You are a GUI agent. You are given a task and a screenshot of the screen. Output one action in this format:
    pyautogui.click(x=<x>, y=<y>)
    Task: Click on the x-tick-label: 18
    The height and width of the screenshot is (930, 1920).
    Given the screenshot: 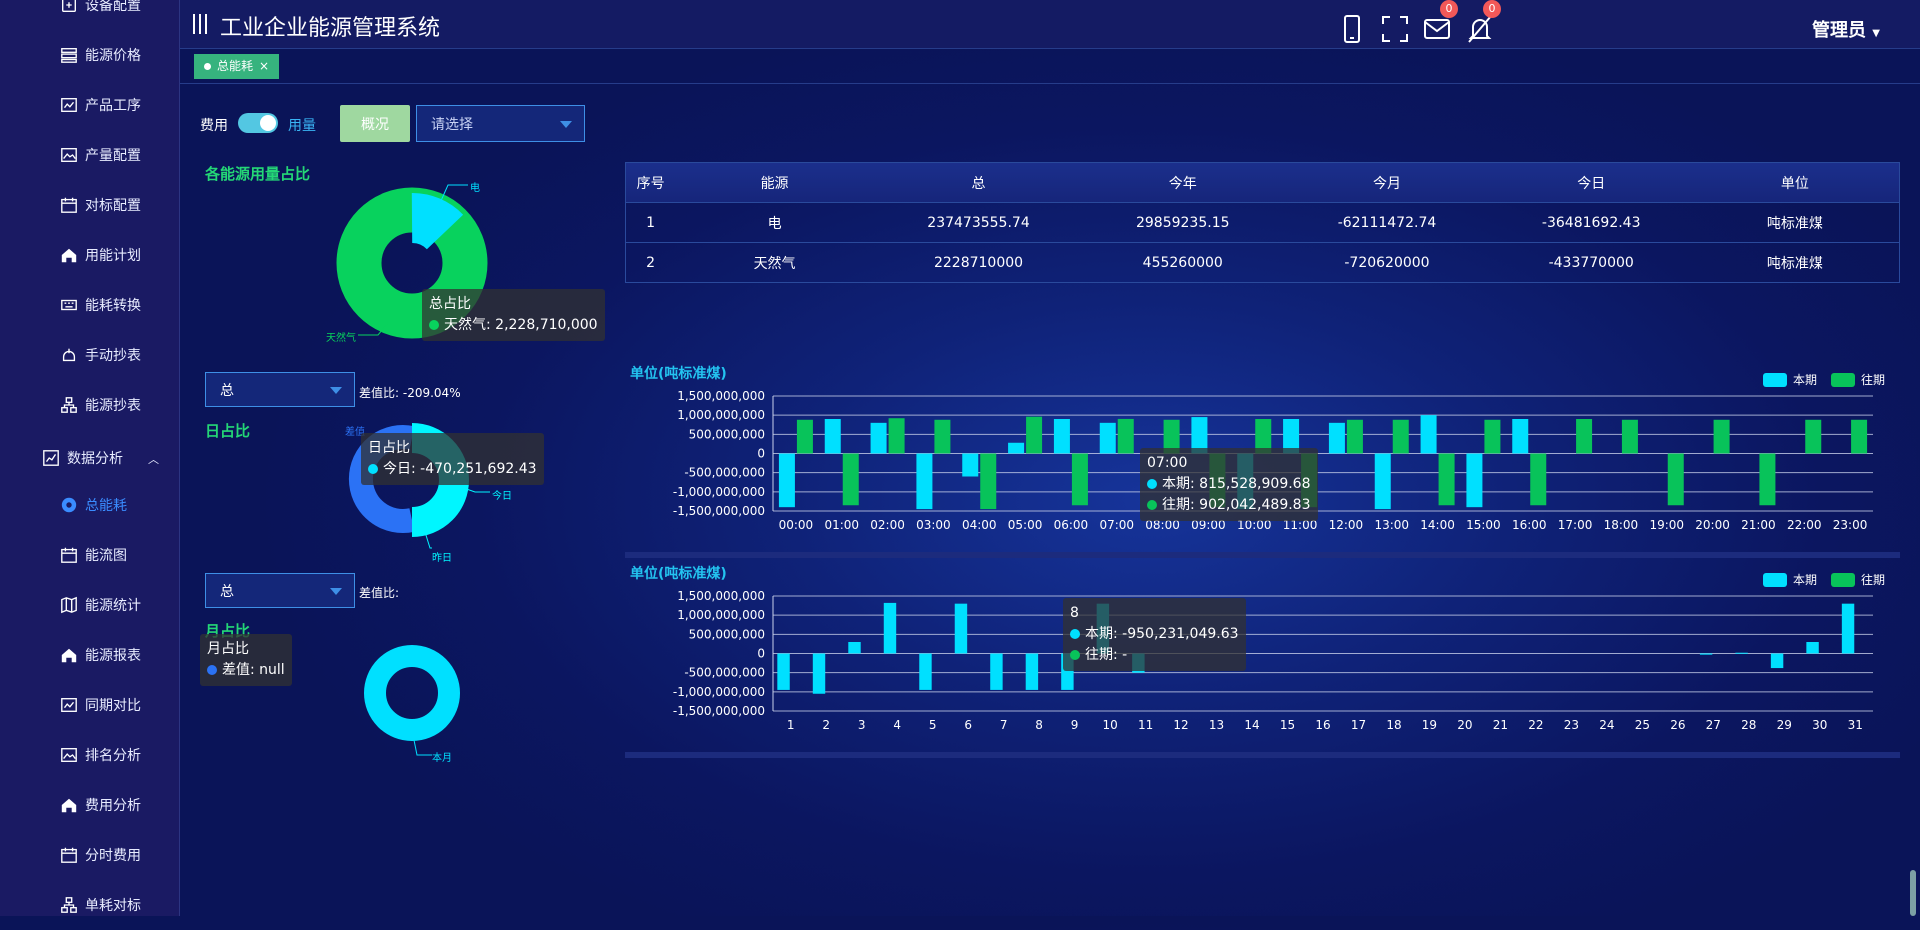 What is the action you would take?
    pyautogui.click(x=1393, y=725)
    